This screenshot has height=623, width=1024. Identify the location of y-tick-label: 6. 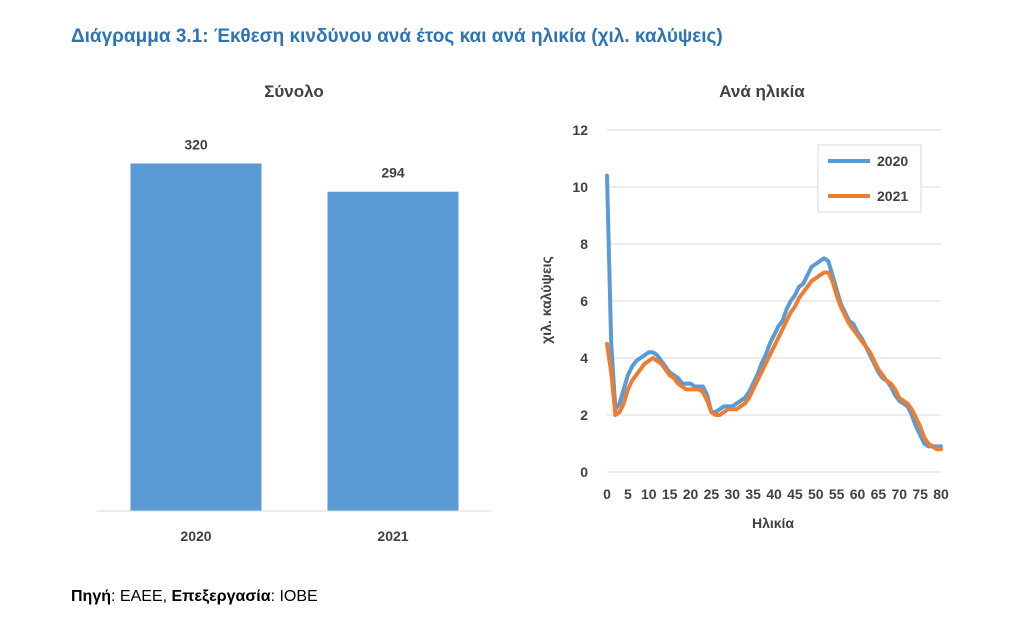
(584, 301).